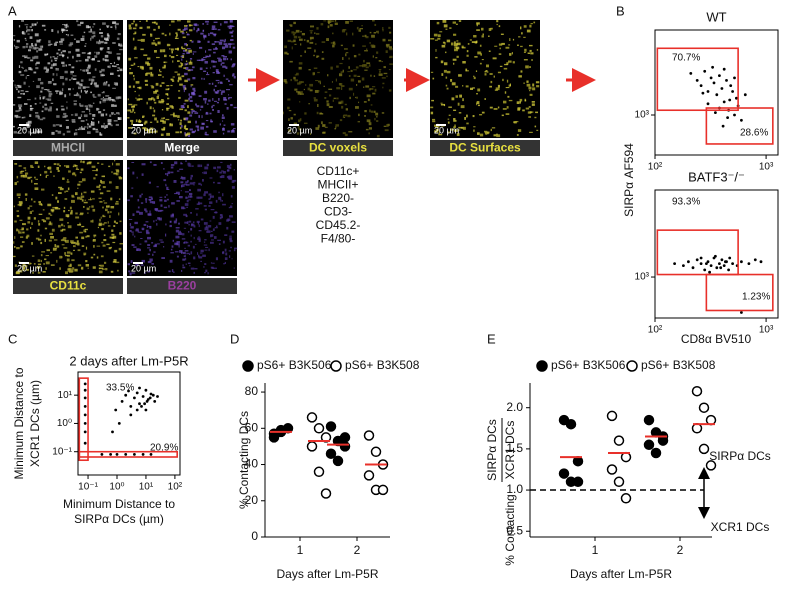  What do you see at coordinates (491, 338) in the screenshot?
I see `panel-letter: E` at bounding box center [491, 338].